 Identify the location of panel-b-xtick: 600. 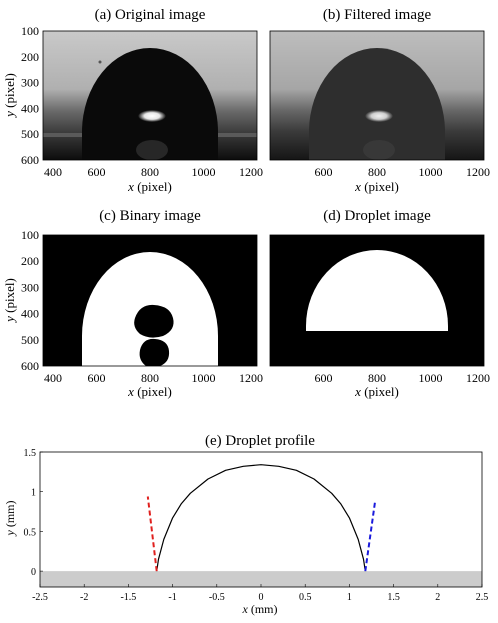
(324, 172).